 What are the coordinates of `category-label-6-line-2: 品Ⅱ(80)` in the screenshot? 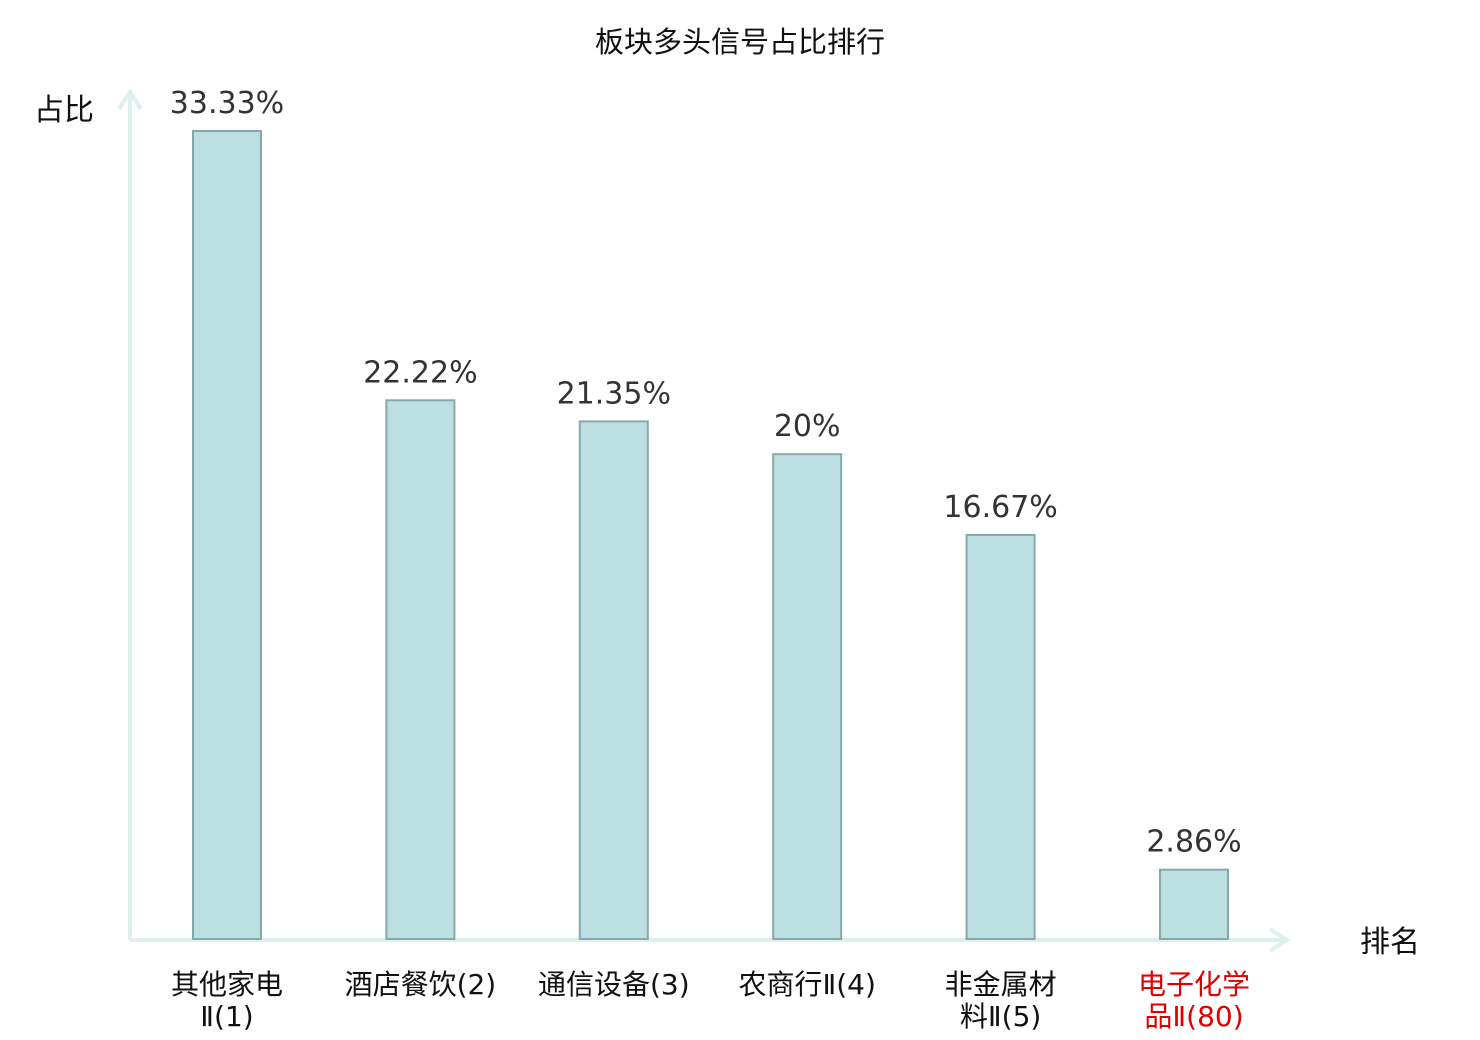 It's located at (1193, 1016).